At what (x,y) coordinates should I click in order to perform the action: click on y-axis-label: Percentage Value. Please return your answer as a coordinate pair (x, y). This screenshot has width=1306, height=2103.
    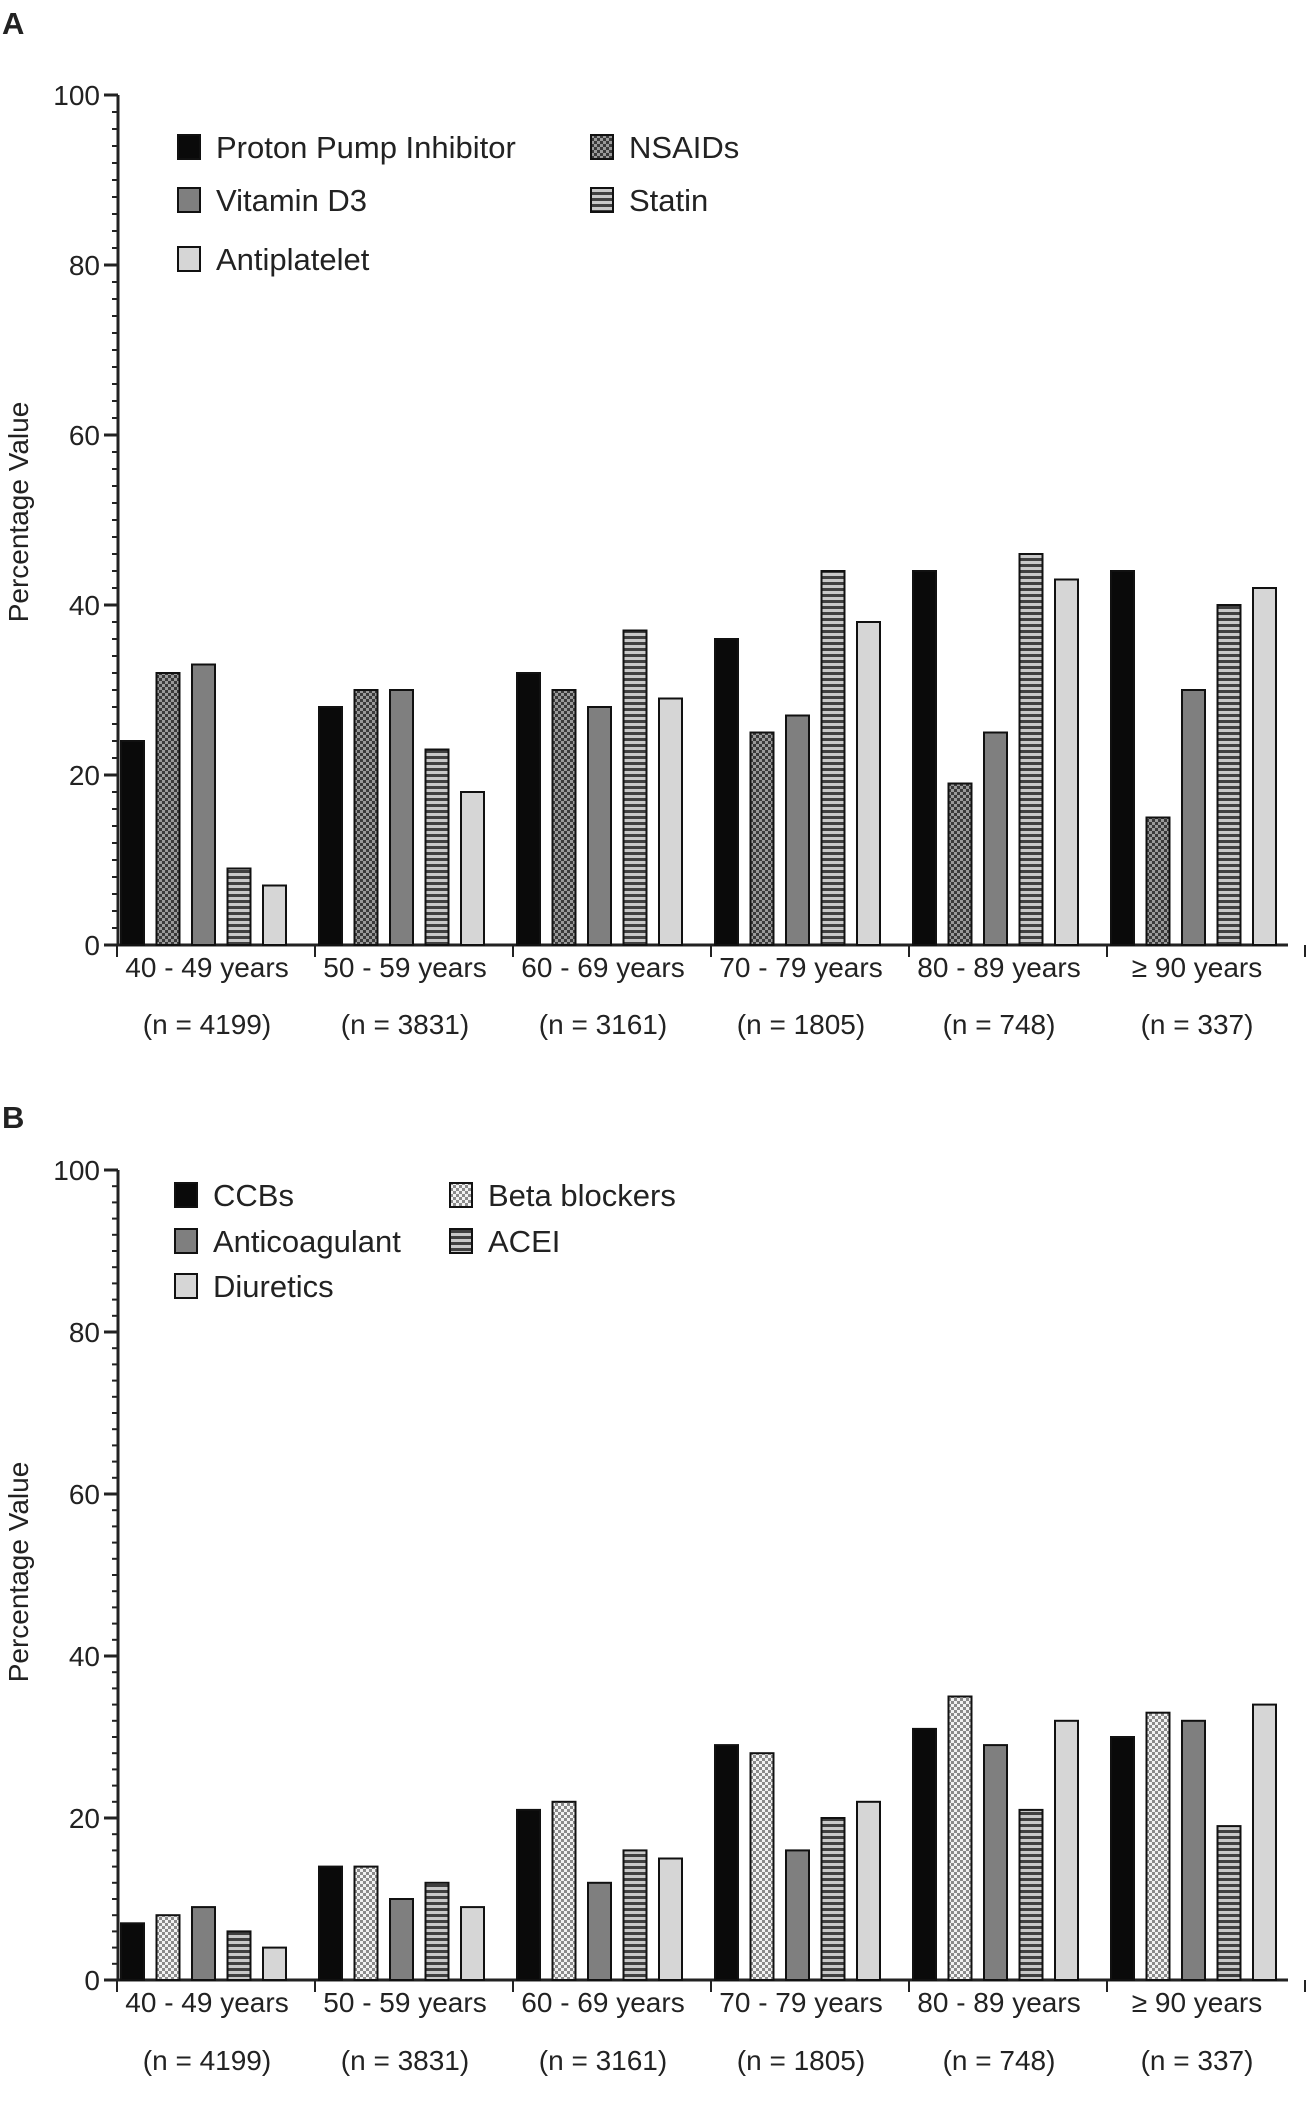
    Looking at the image, I should click on (18, 512).